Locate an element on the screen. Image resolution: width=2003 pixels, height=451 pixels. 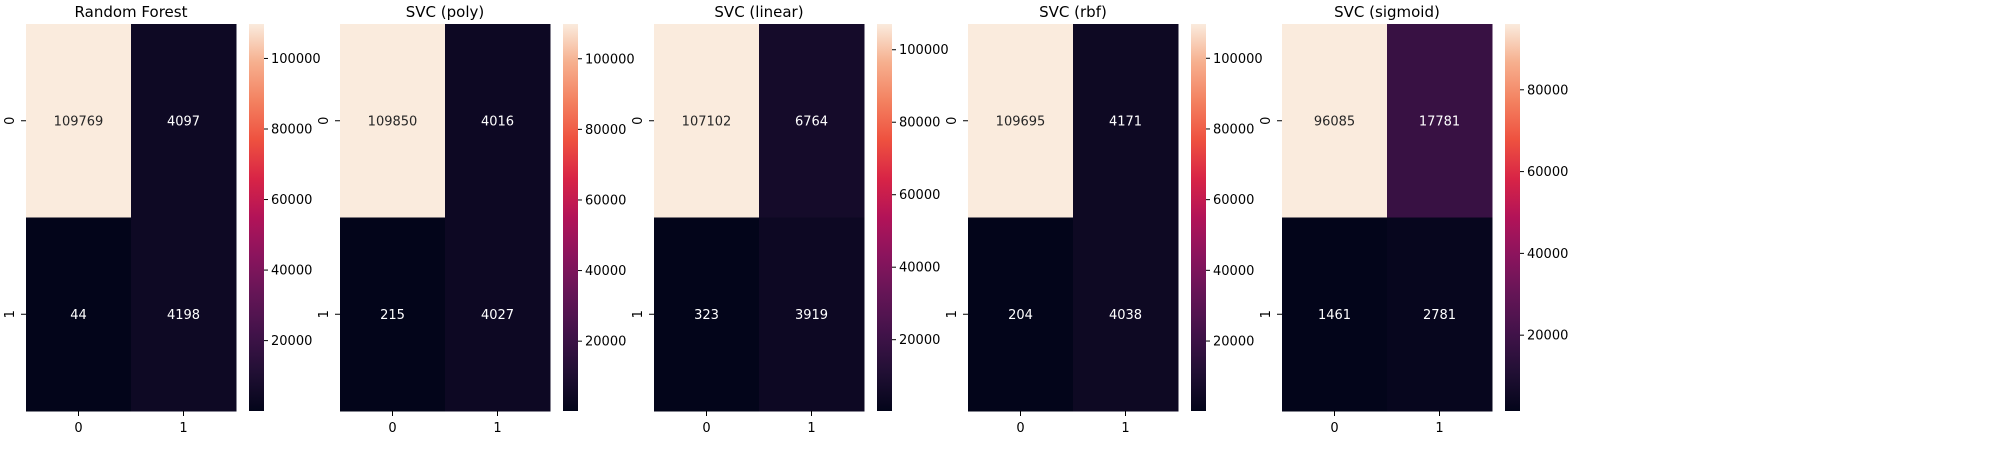
cell-value: 109769 is located at coordinates (79, 121).